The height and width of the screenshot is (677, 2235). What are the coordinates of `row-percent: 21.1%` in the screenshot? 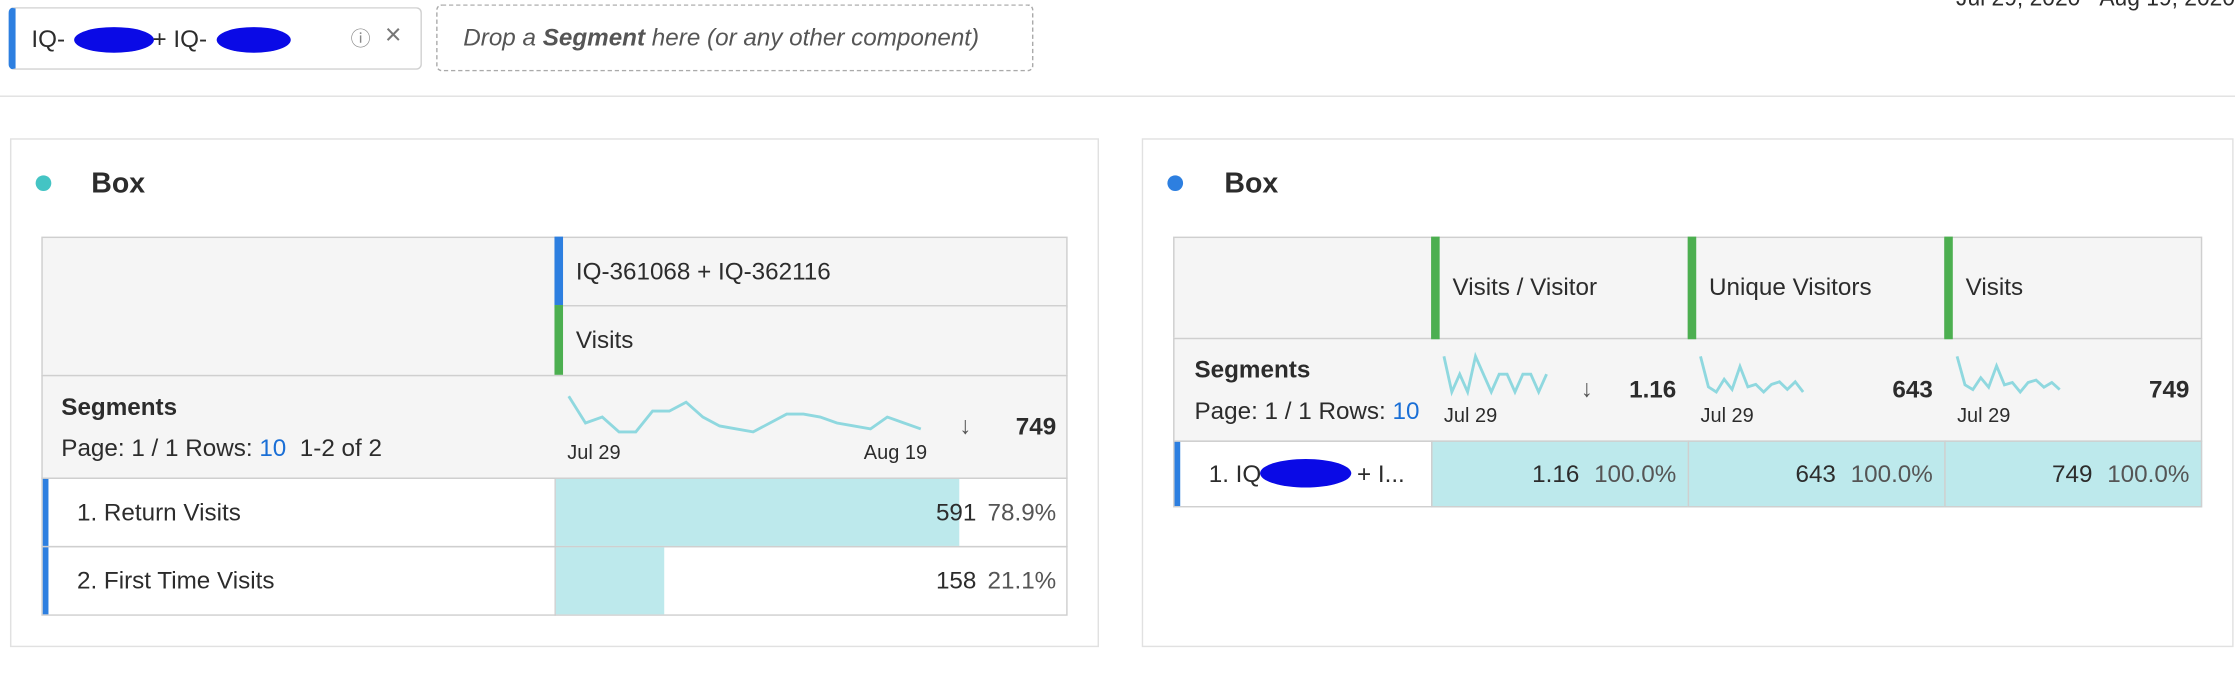 It's located at (1022, 581).